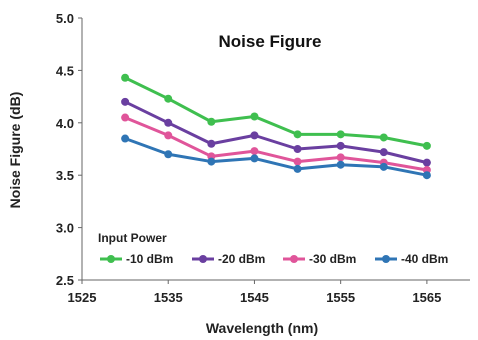 The width and height of the screenshot is (478, 340). What do you see at coordinates (332, 259) in the screenshot?
I see `legend-label: -30 dBm` at bounding box center [332, 259].